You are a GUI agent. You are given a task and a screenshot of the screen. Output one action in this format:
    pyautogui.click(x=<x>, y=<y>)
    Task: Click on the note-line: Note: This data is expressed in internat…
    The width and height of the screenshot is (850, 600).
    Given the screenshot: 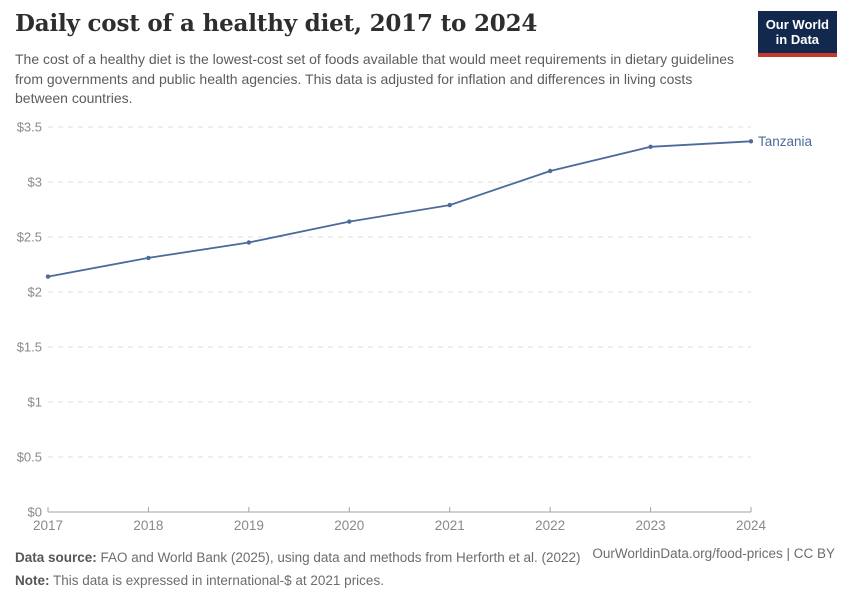 What is the action you would take?
    pyautogui.click(x=298, y=580)
    